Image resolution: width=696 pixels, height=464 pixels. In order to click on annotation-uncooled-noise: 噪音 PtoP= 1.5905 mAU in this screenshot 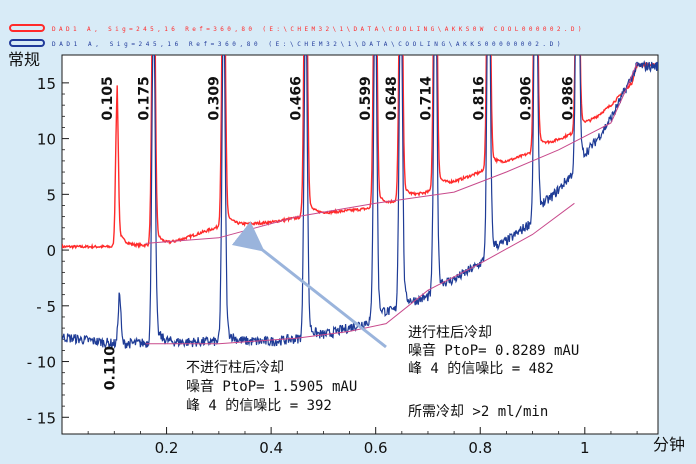, I will do `click(271, 386)`.